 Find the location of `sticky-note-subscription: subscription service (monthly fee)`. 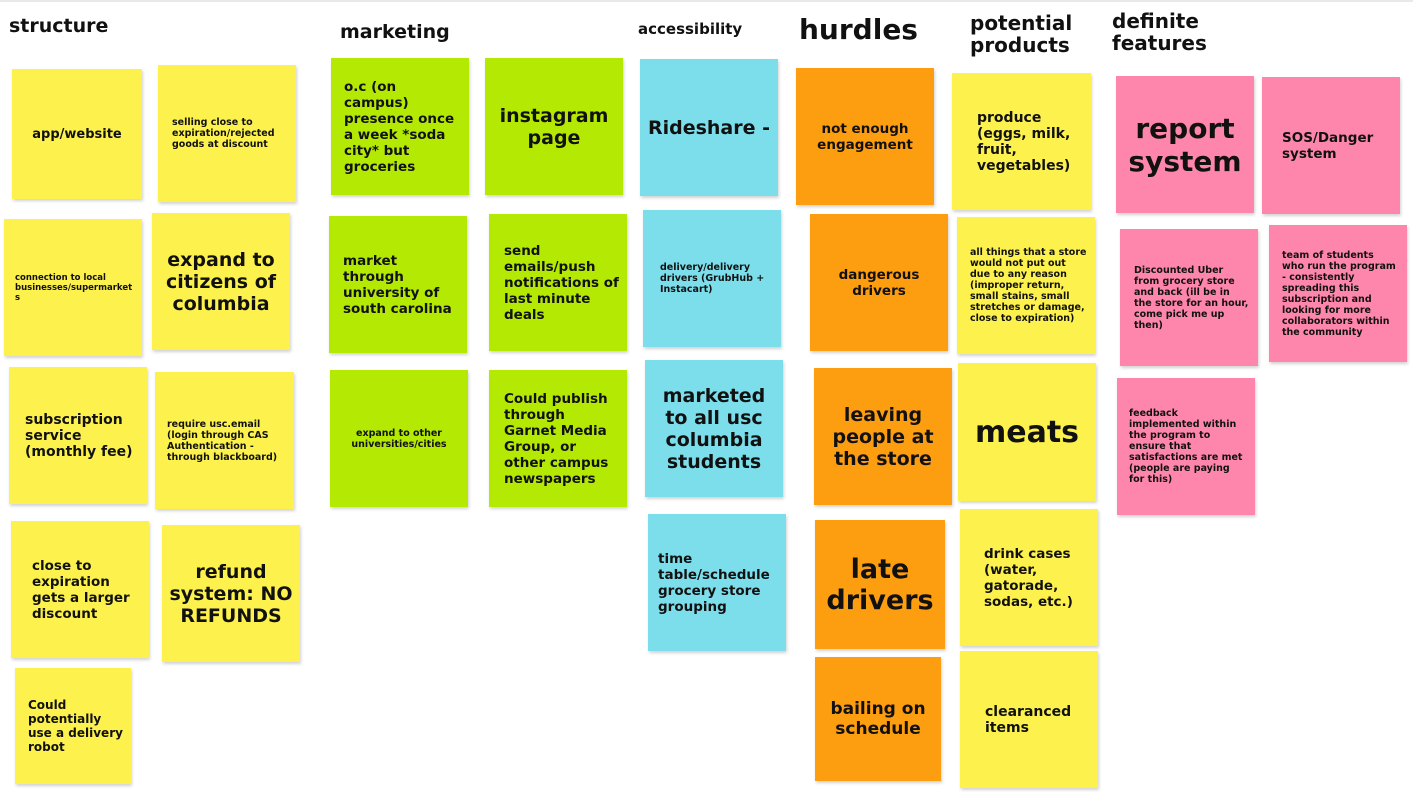

sticky-note-subscription: subscription service (monthly fee) is located at coordinates (78, 435).